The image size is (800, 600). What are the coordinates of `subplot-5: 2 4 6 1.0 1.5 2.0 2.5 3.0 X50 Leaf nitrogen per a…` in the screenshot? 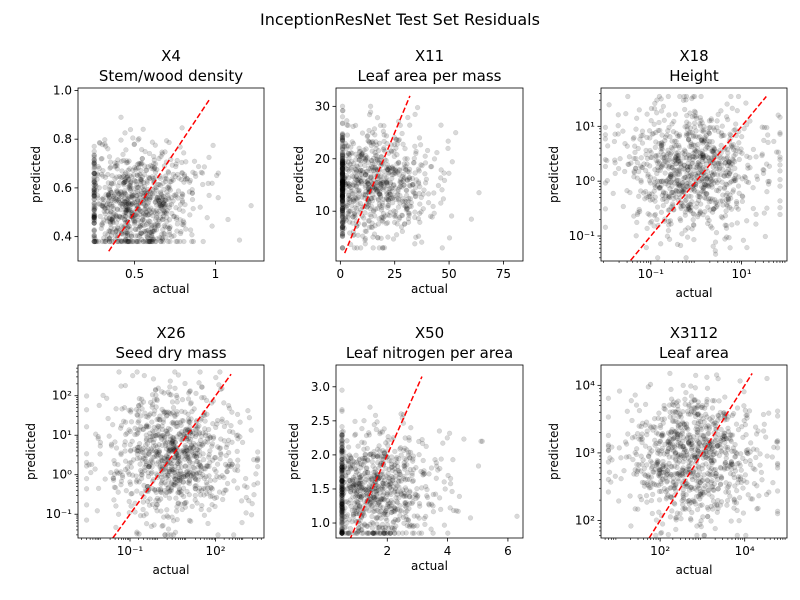 It's located at (405, 448).